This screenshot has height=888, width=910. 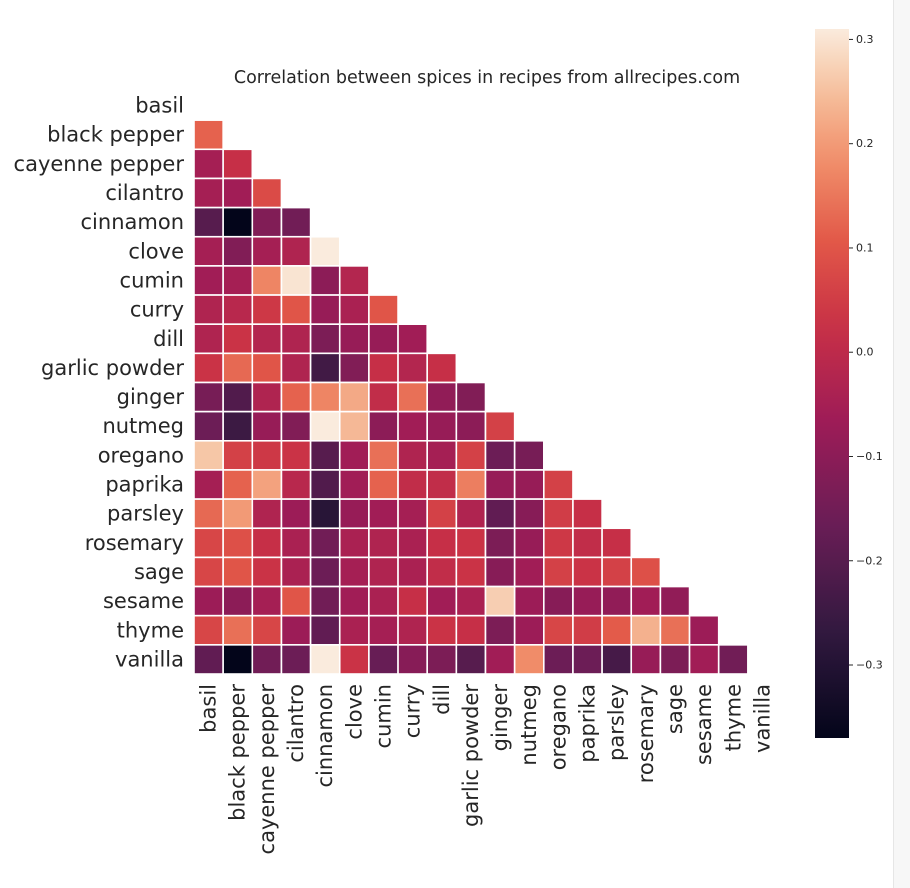 What do you see at coordinates (762, 718) in the screenshot?
I see `x-tick-label: vanilla` at bounding box center [762, 718].